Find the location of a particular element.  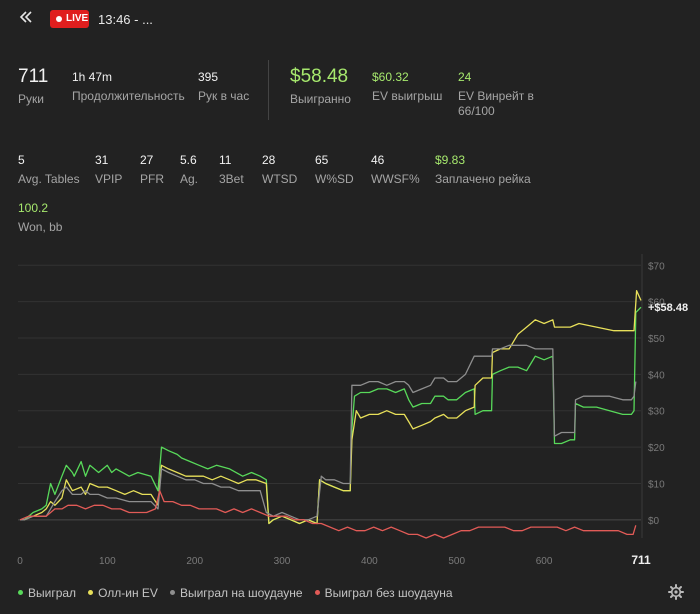

stat-label: W%SD is located at coordinates (334, 179).